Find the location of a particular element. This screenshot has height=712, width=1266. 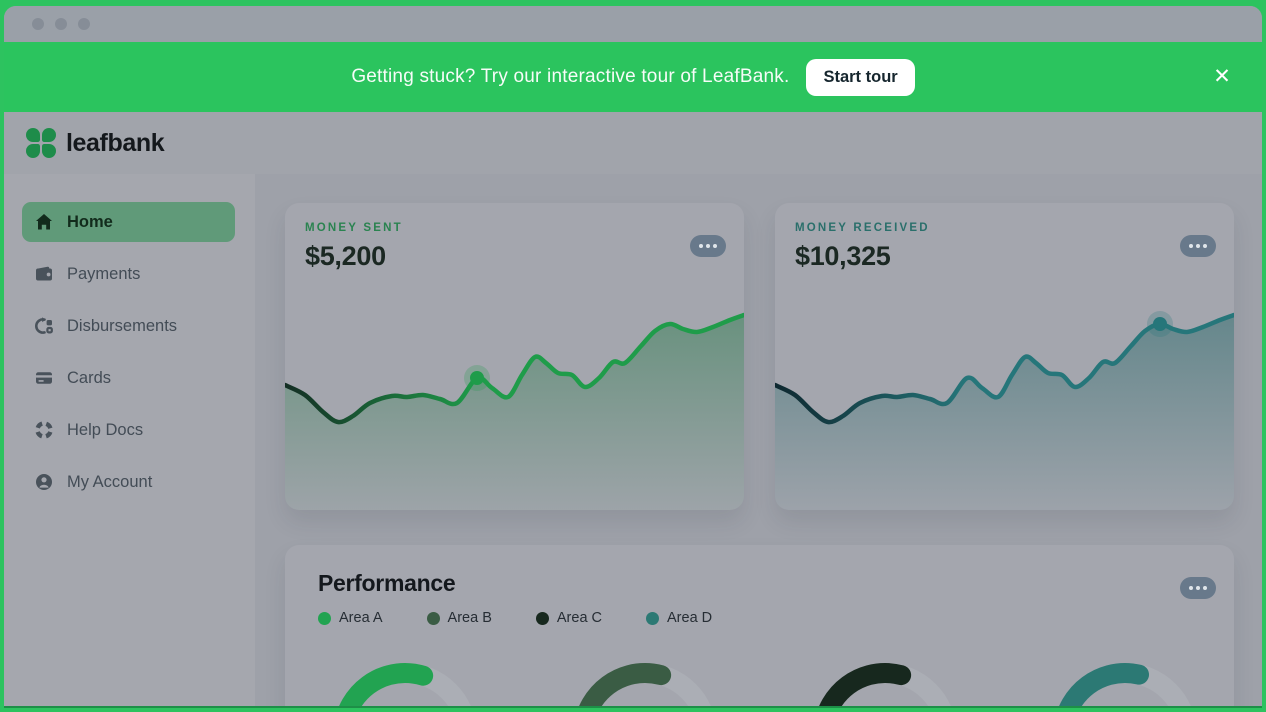

sidebar-item-label: My Account is located at coordinates (110, 481).